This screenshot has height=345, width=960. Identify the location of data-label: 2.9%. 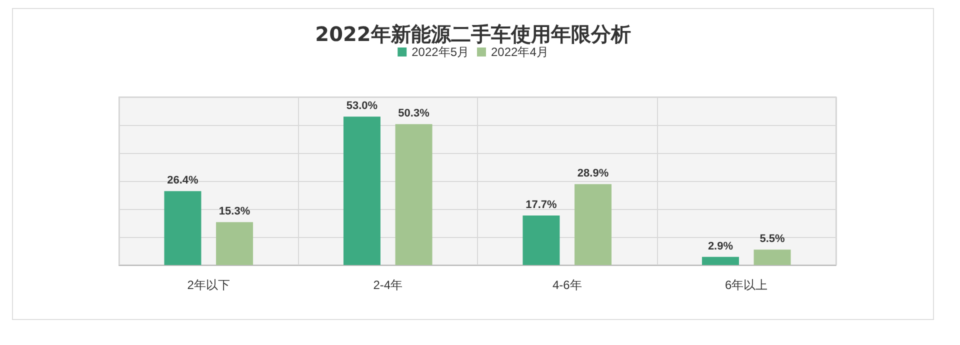
(721, 246).